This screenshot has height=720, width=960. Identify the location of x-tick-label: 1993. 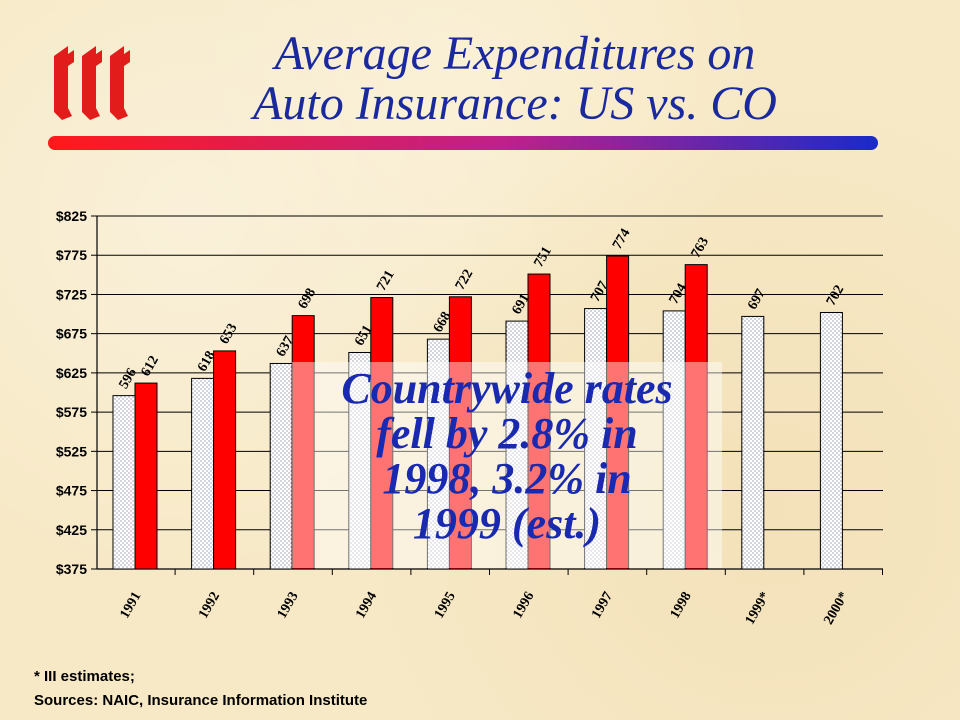
(288, 606).